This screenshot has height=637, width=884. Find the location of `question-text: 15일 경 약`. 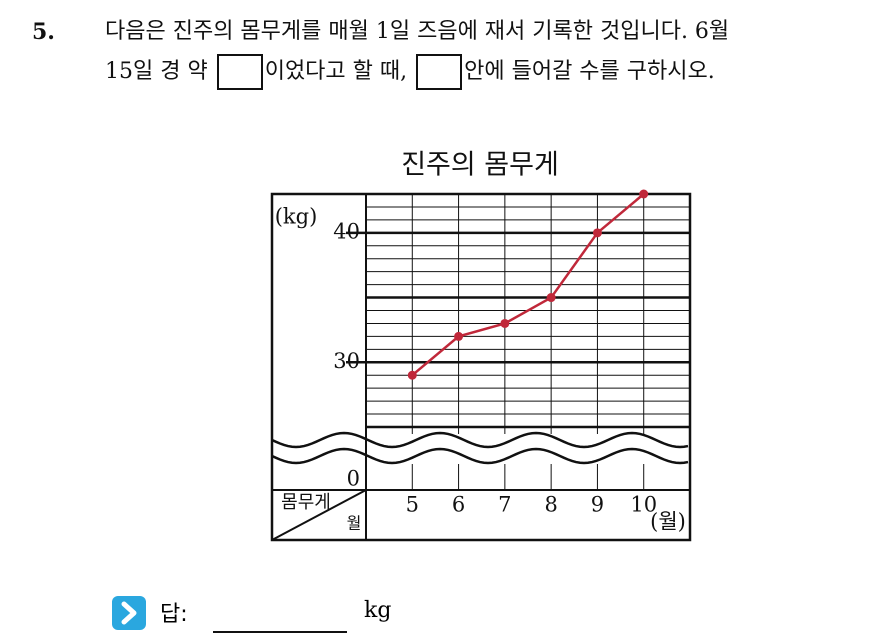

question-text: 15일 경 약 is located at coordinates (156, 71).